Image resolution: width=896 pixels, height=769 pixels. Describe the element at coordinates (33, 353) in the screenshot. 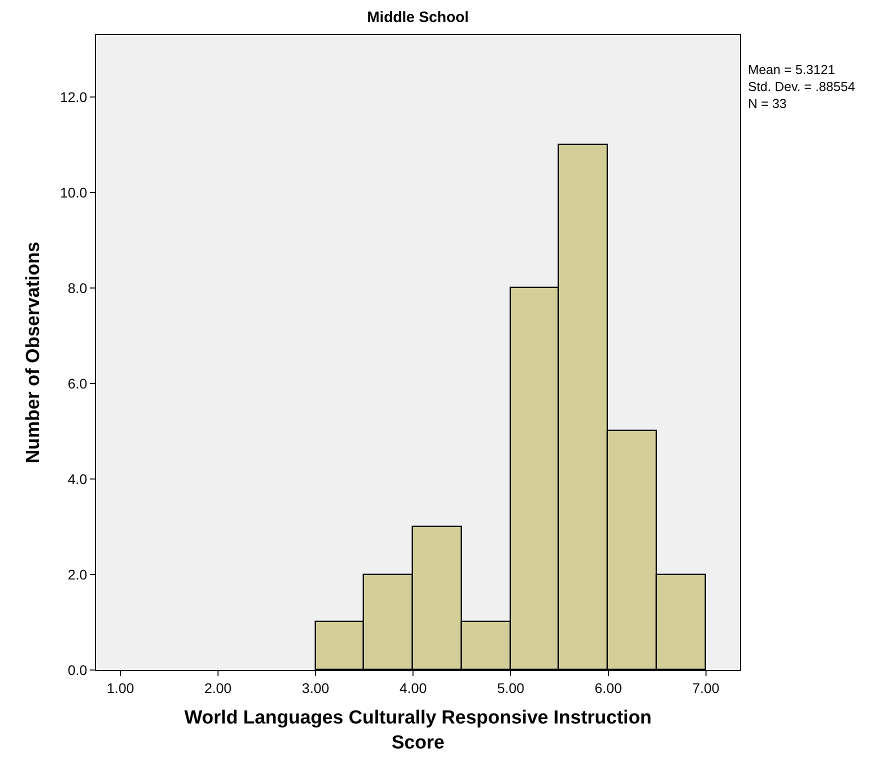

I see `y-axis-title: Number of Observations` at that location.